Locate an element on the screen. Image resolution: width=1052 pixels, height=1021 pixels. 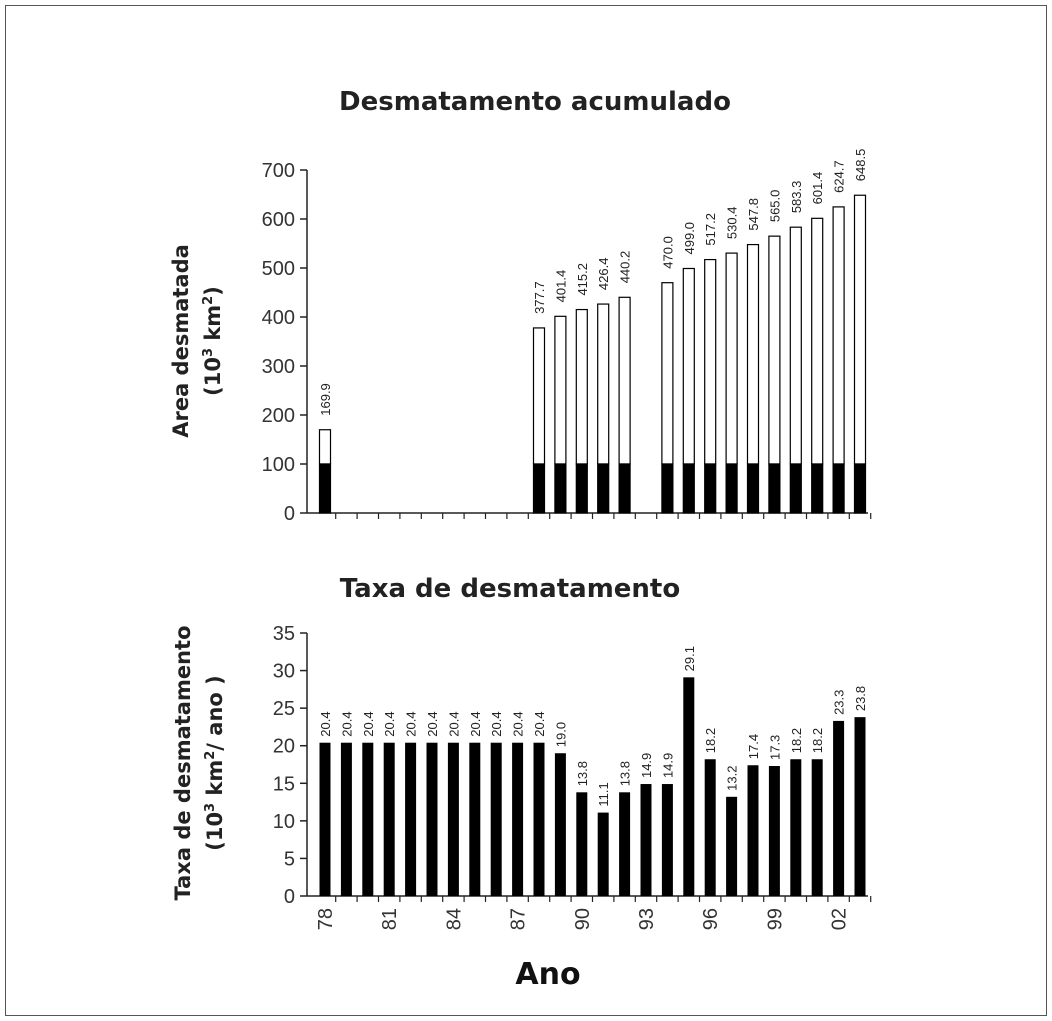
bottom-chart-bars is located at coordinates (592, 786).